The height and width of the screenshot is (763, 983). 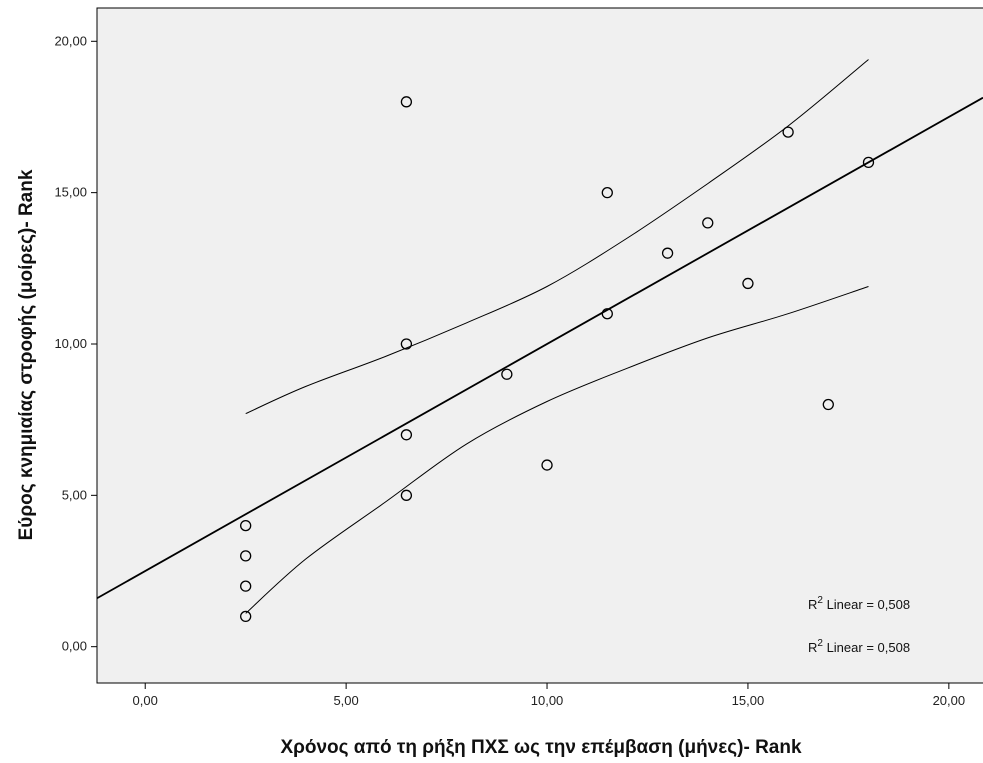 What do you see at coordinates (949, 700) in the screenshot?
I see `x-tick-label: 20,00` at bounding box center [949, 700].